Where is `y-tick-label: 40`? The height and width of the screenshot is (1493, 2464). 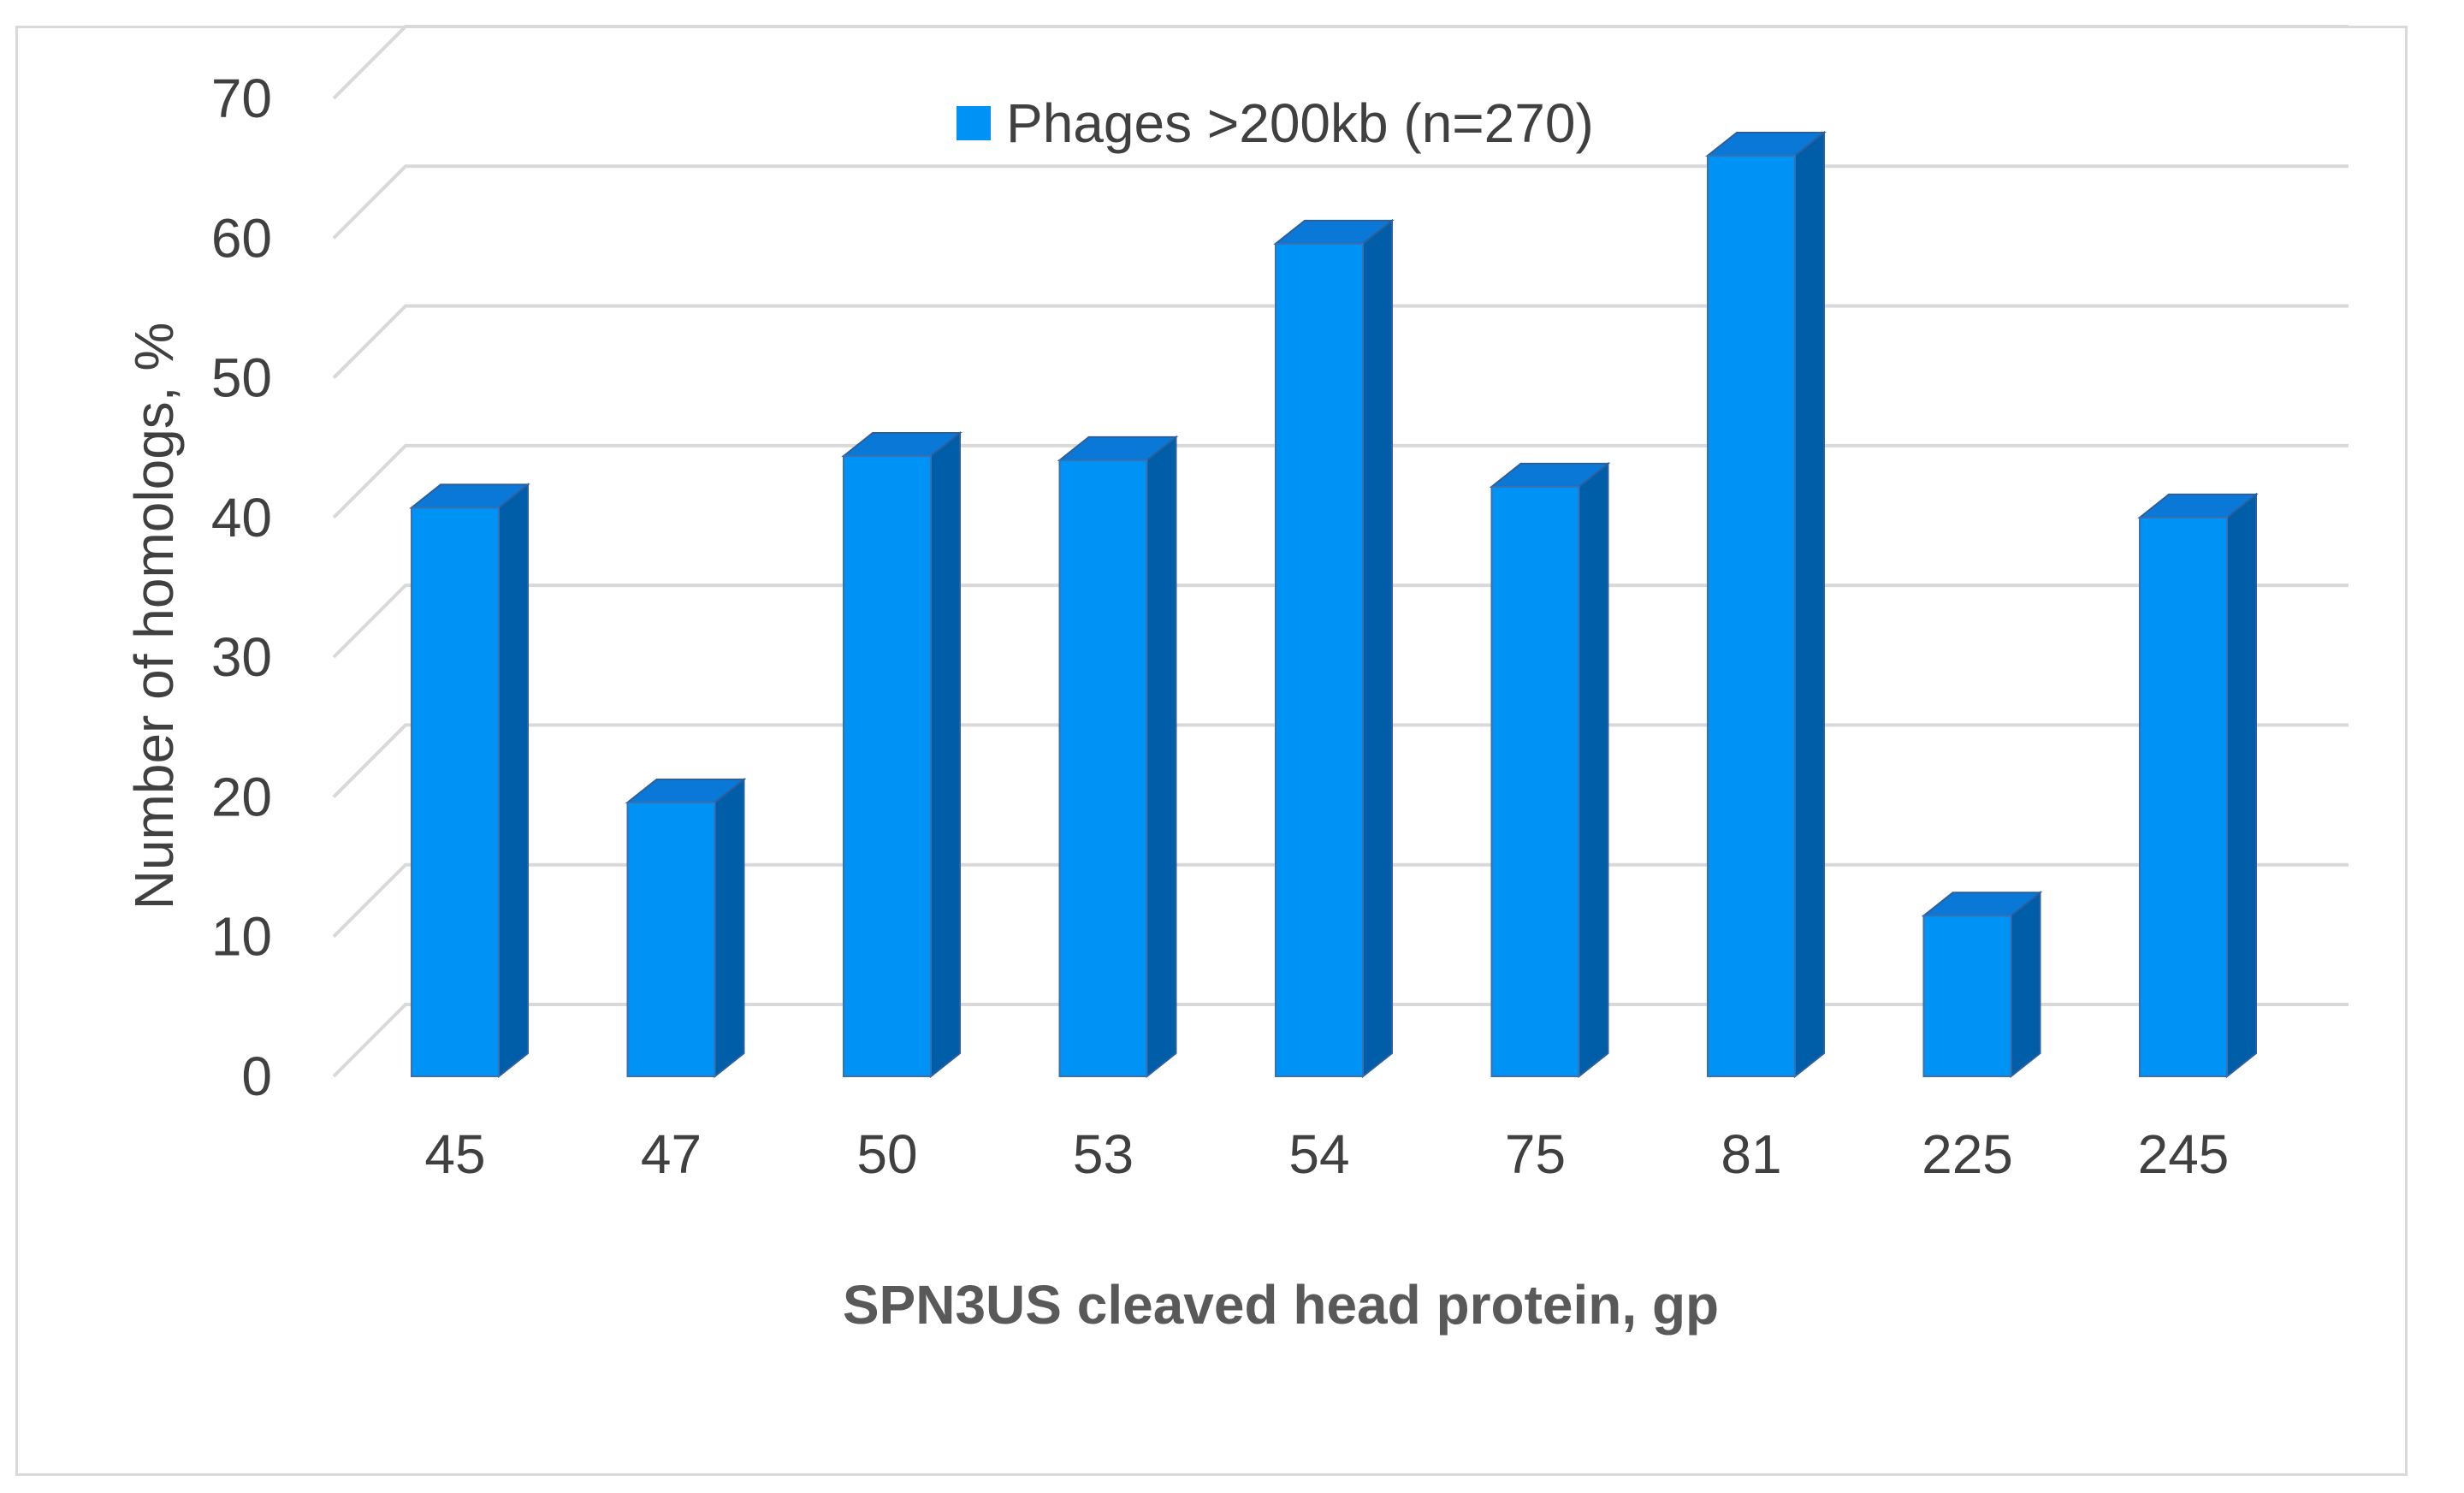
y-tick-label: 40 is located at coordinates (241, 517).